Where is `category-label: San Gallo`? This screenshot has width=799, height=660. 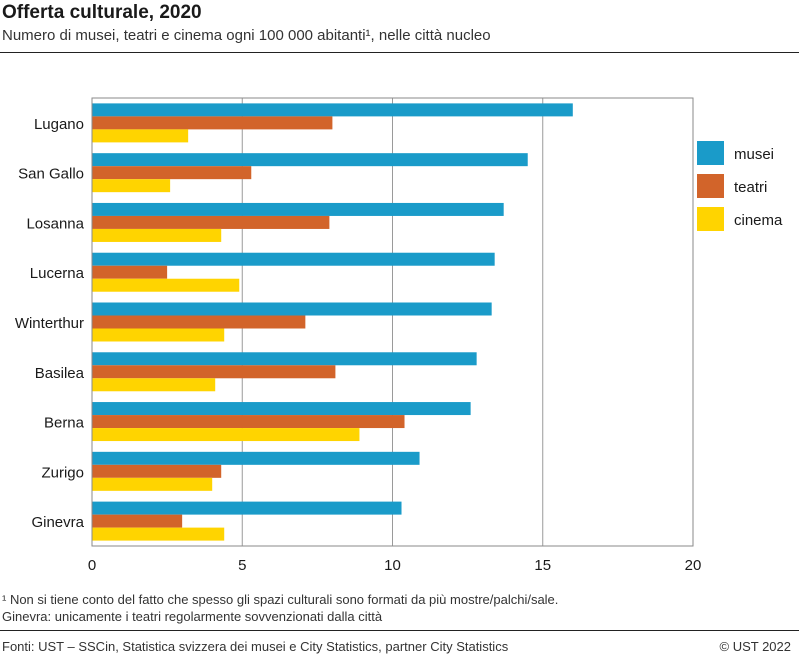
category-label: San Gallo is located at coordinates (51, 174).